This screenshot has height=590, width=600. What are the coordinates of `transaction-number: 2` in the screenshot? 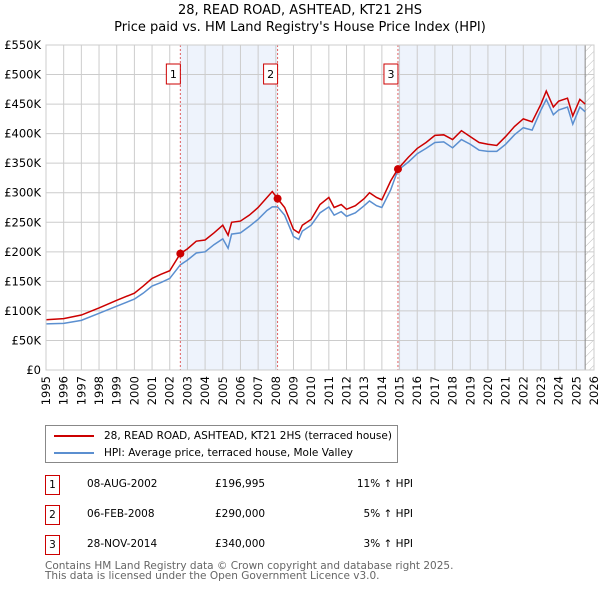 It's located at (52, 515).